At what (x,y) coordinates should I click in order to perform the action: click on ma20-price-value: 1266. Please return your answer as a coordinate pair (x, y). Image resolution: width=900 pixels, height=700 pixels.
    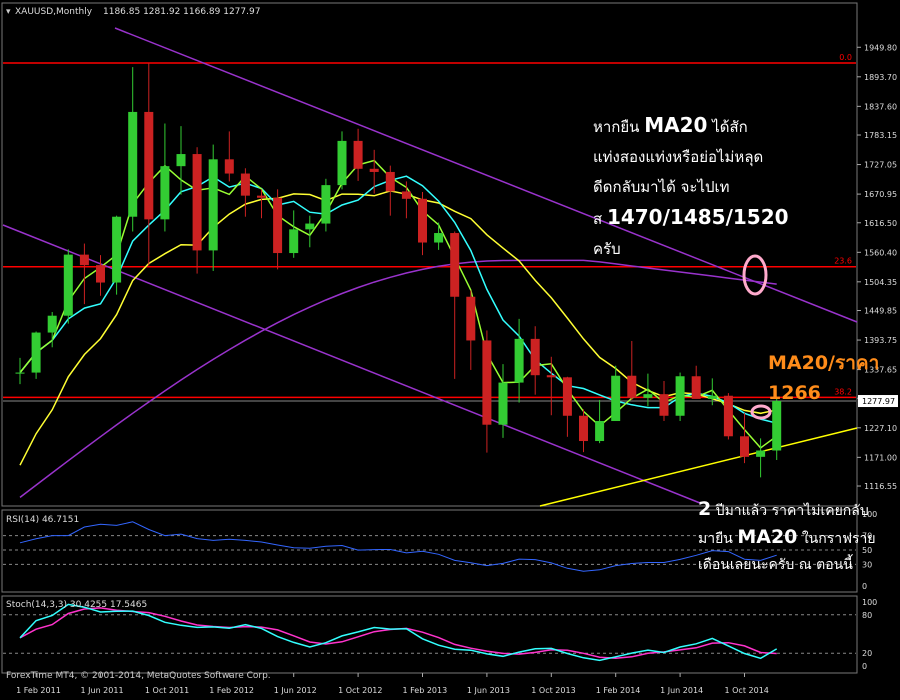
    Looking at the image, I should click on (794, 393).